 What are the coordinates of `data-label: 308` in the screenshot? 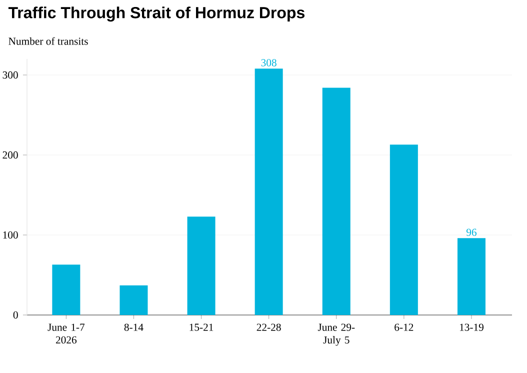 It's located at (268, 62).